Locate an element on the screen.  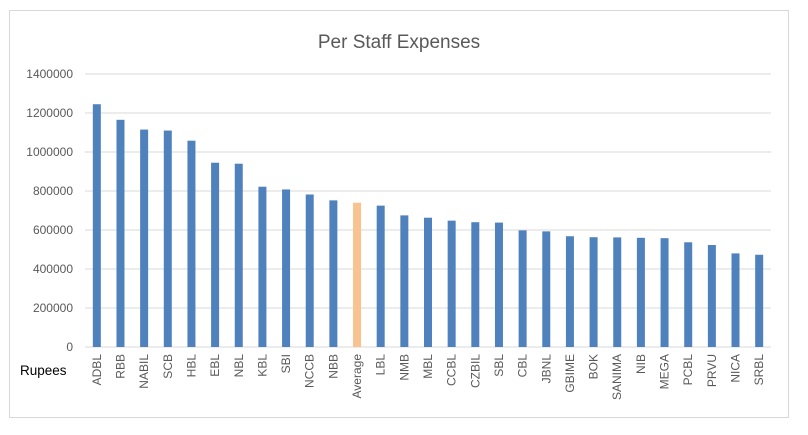
y-axis-unit-label: Rupees is located at coordinates (43, 370).